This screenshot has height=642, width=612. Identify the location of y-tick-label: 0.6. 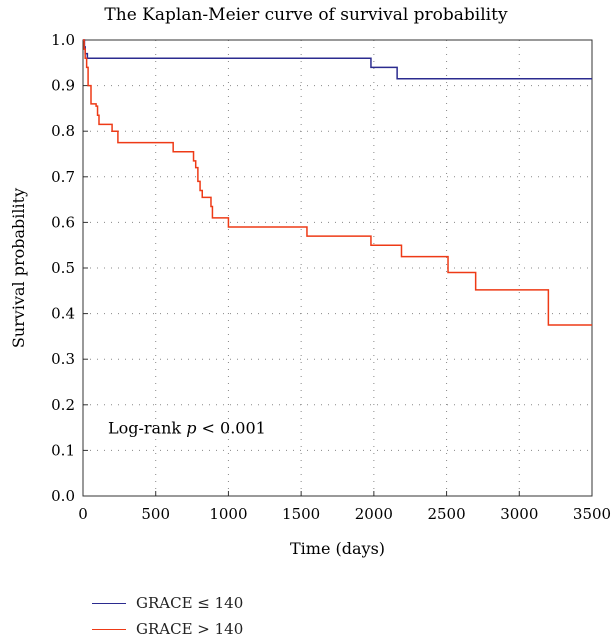
(63, 222).